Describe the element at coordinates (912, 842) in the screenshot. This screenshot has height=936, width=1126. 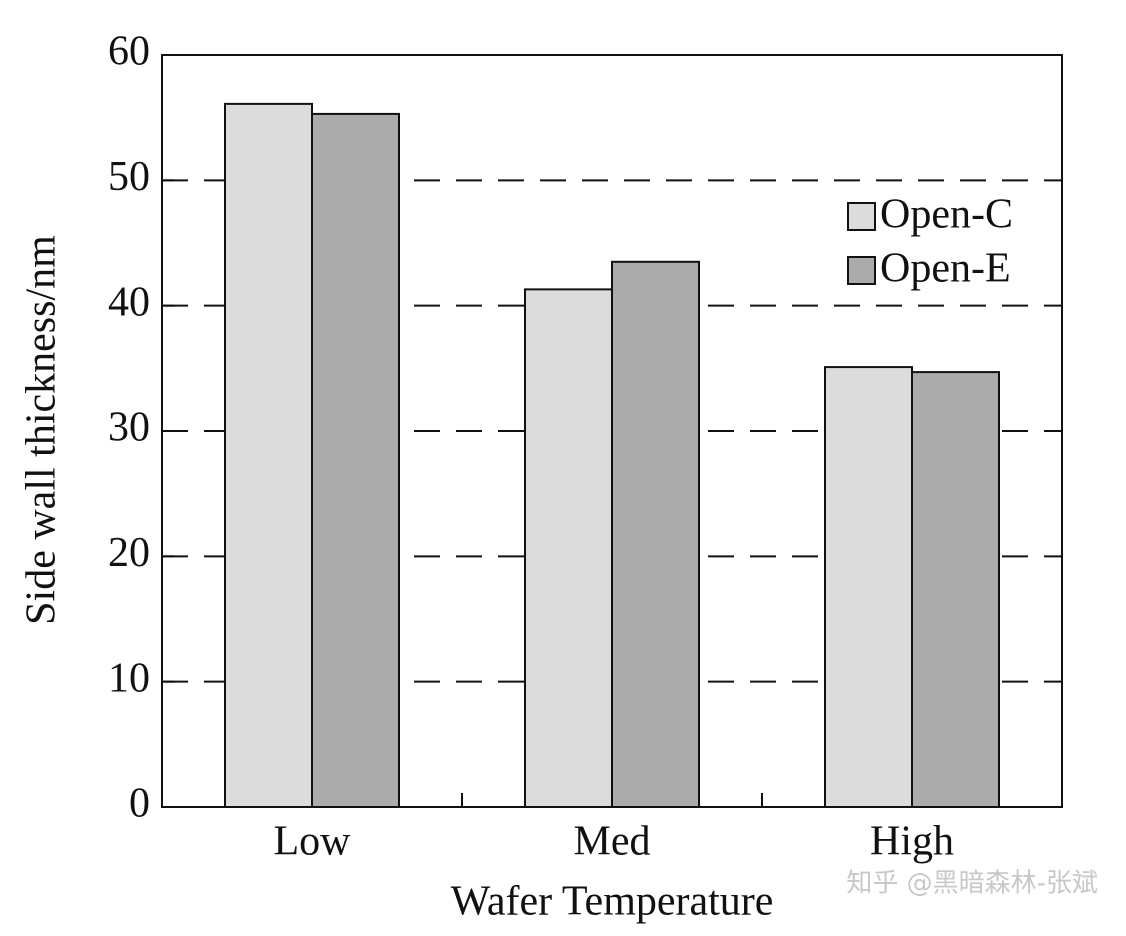
I see `x-tick-label: High` at that location.